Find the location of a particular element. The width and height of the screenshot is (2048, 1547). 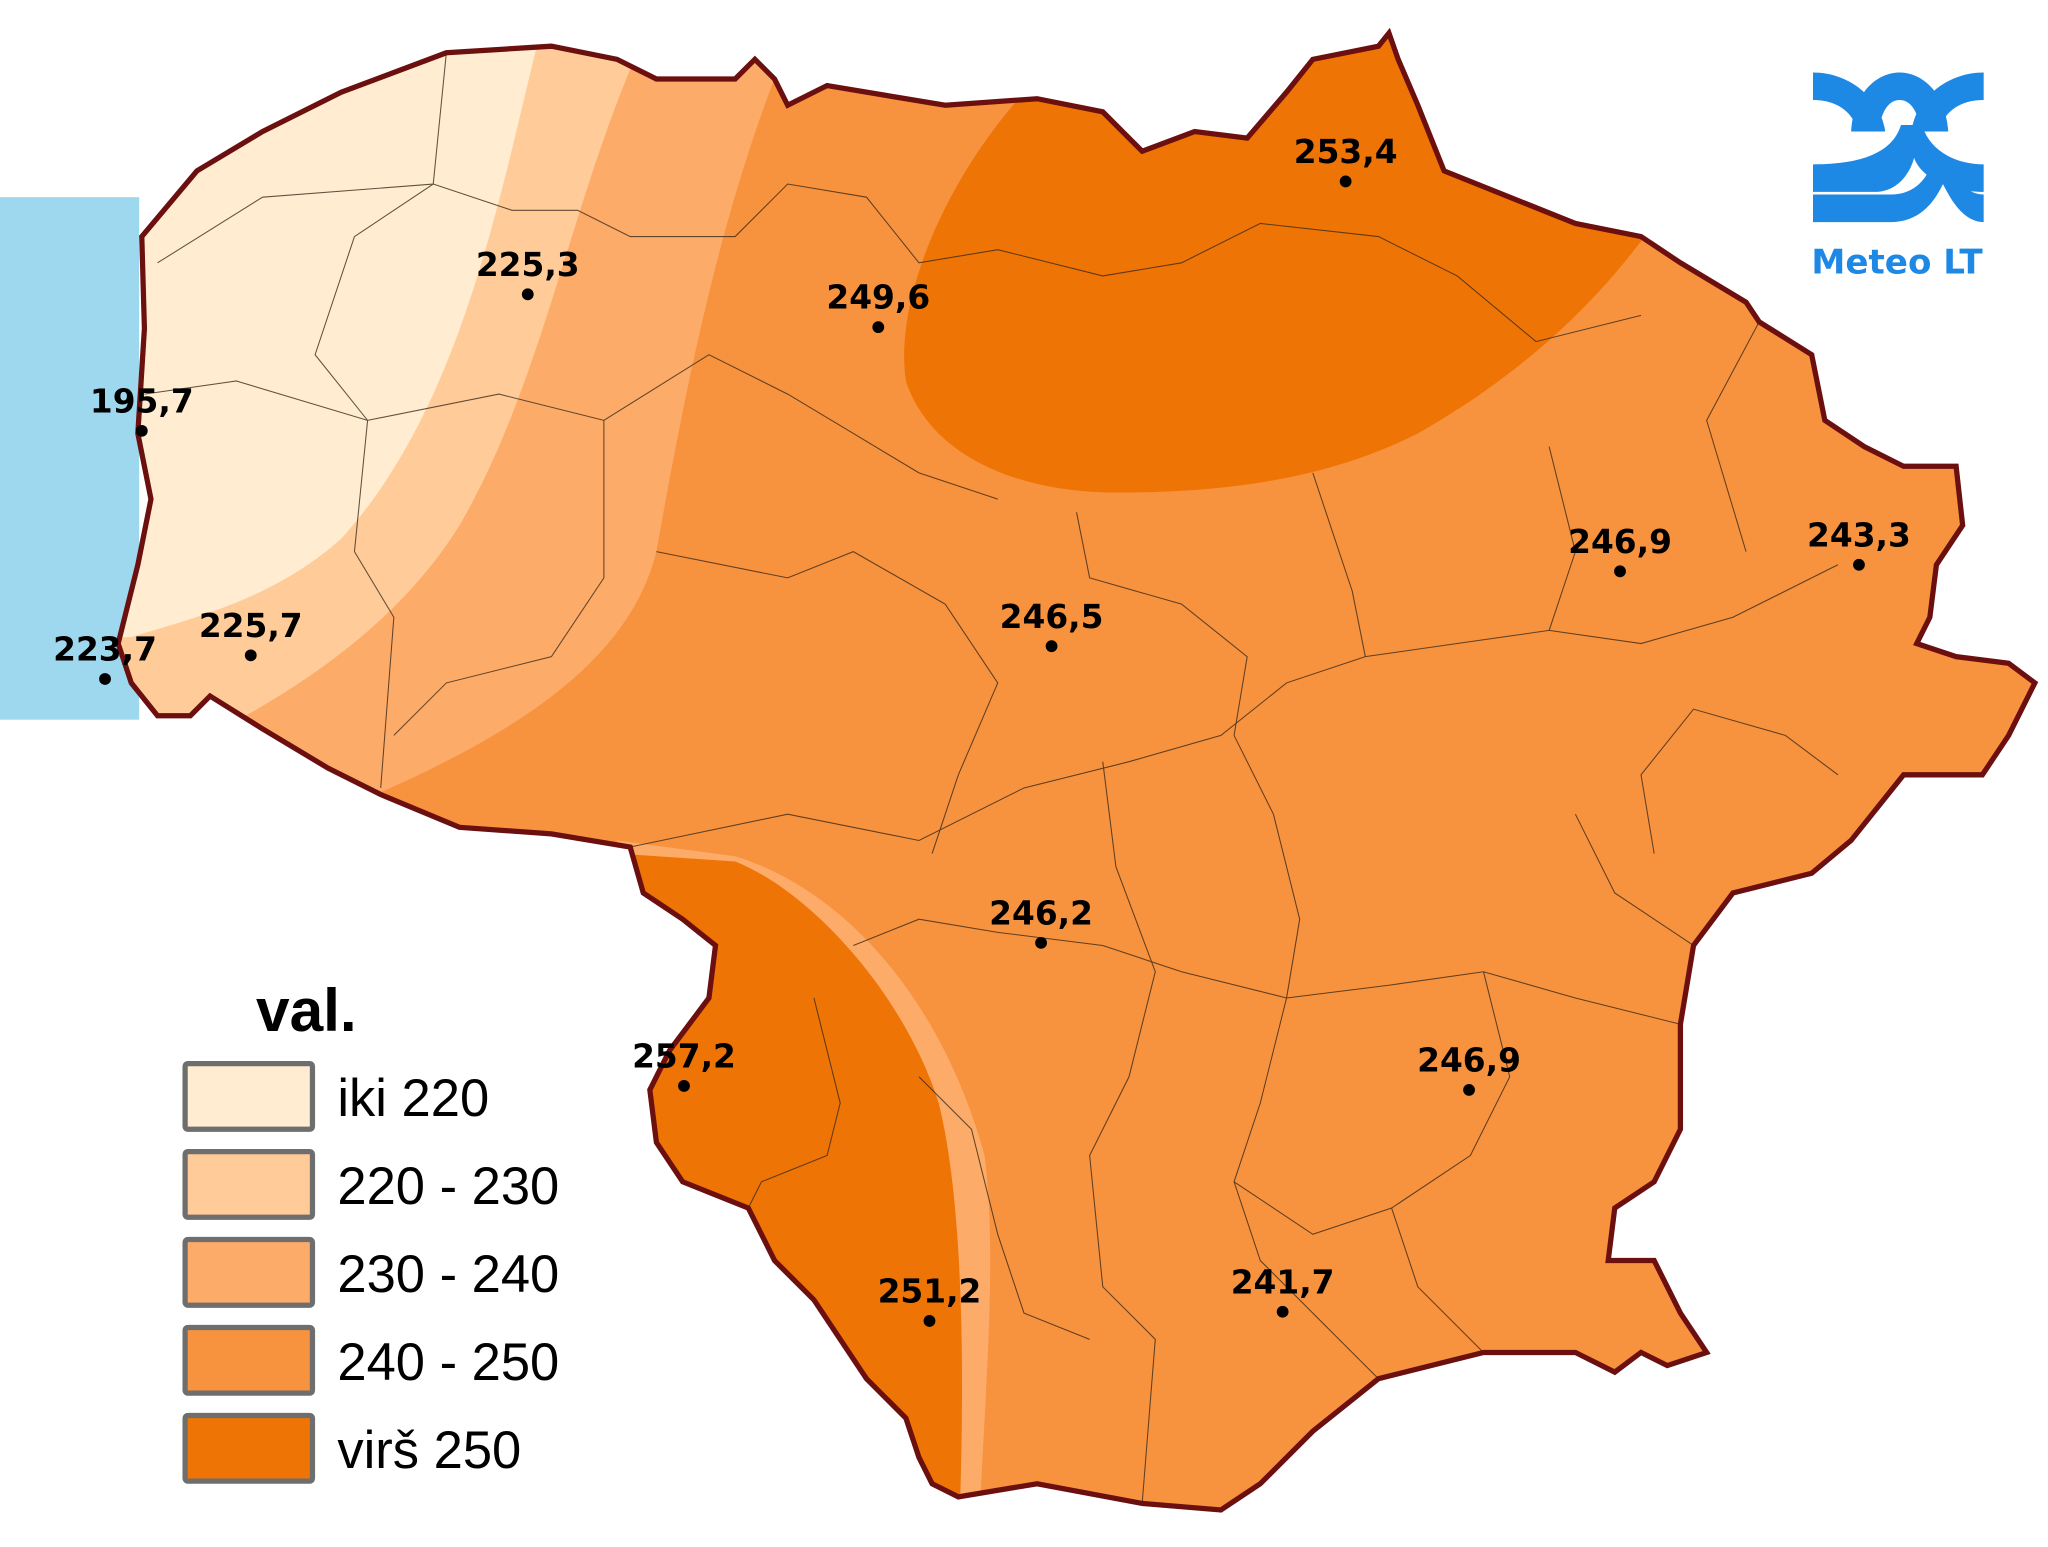

meteo-lt-logo: Meteo LT is located at coordinates (1897, 177).